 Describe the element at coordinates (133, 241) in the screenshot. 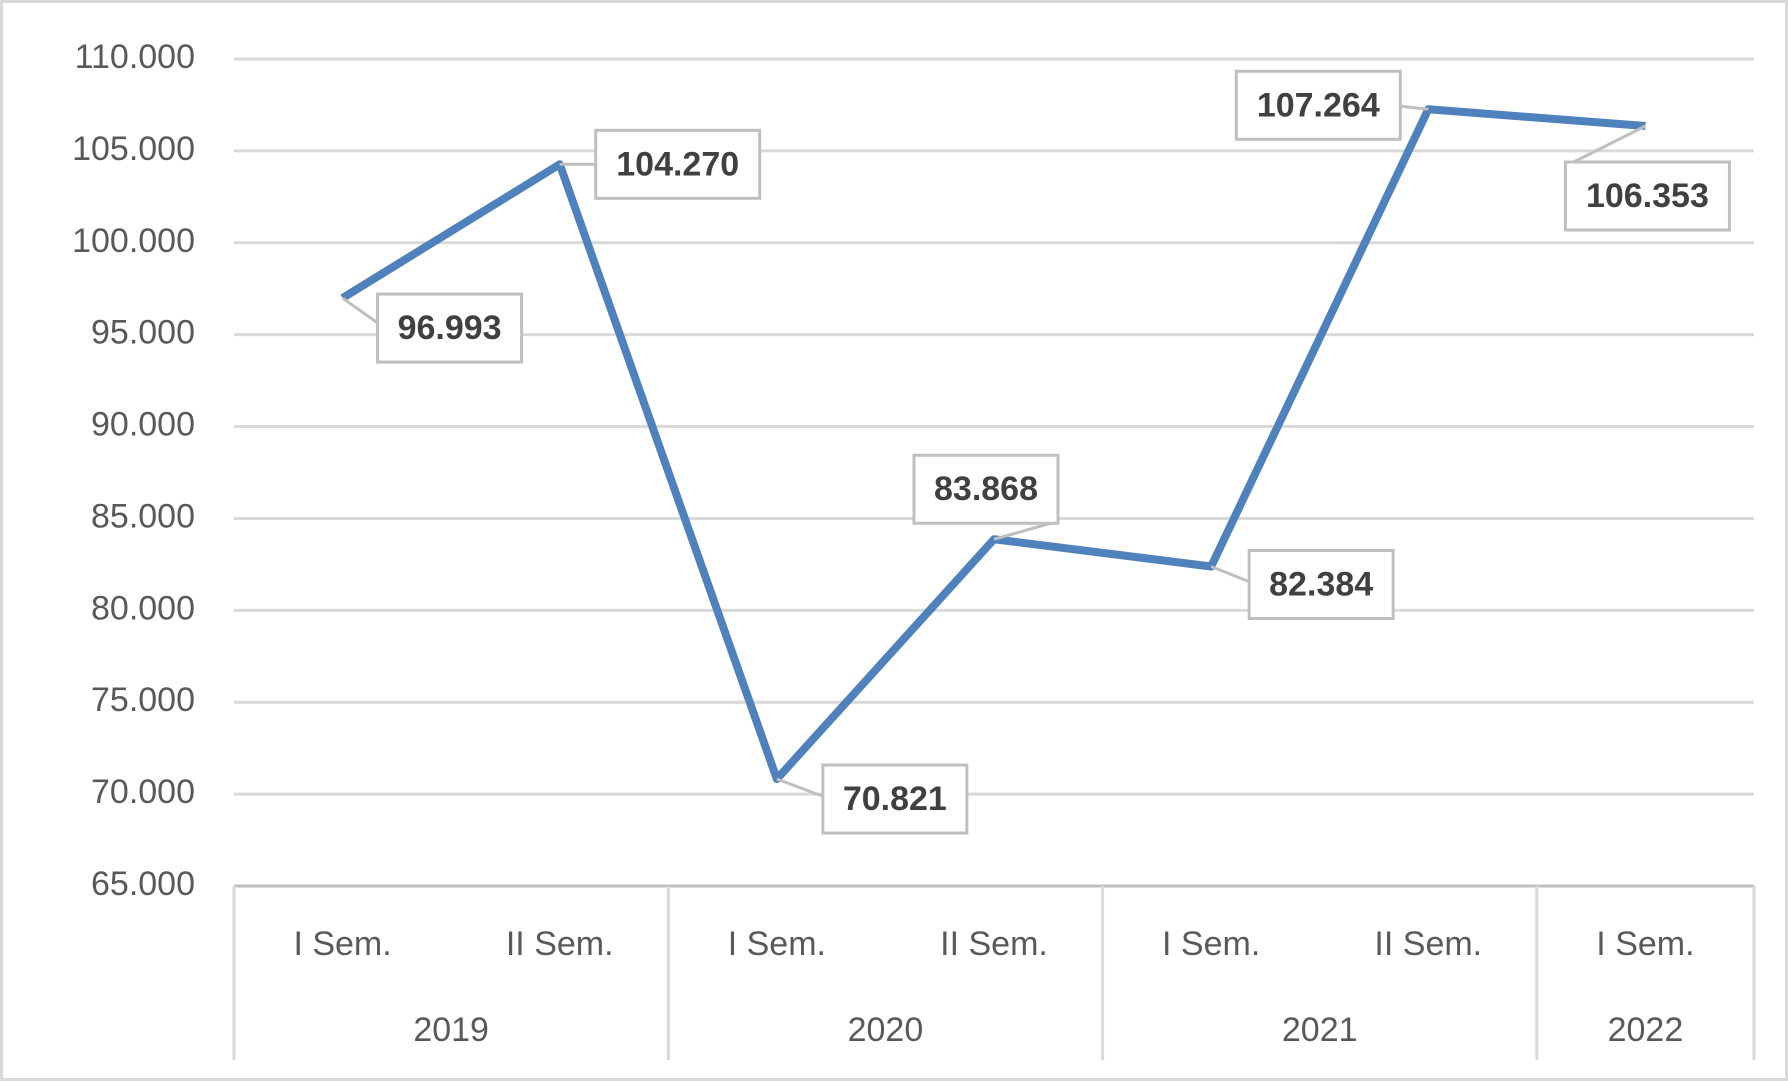

I see `y-tick-label: 100.000` at that location.